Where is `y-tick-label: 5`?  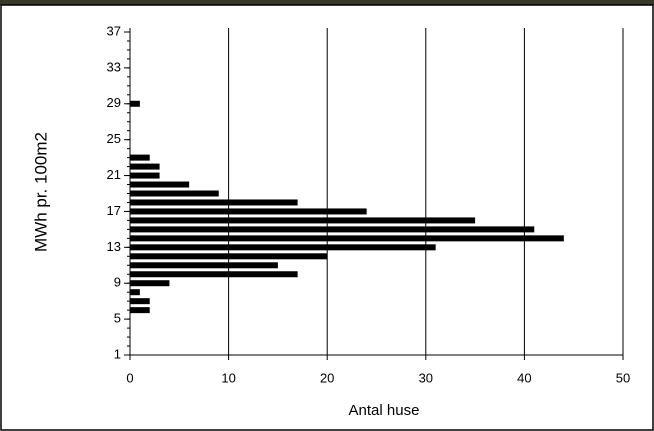 y-tick-label: 5 is located at coordinates (117, 318).